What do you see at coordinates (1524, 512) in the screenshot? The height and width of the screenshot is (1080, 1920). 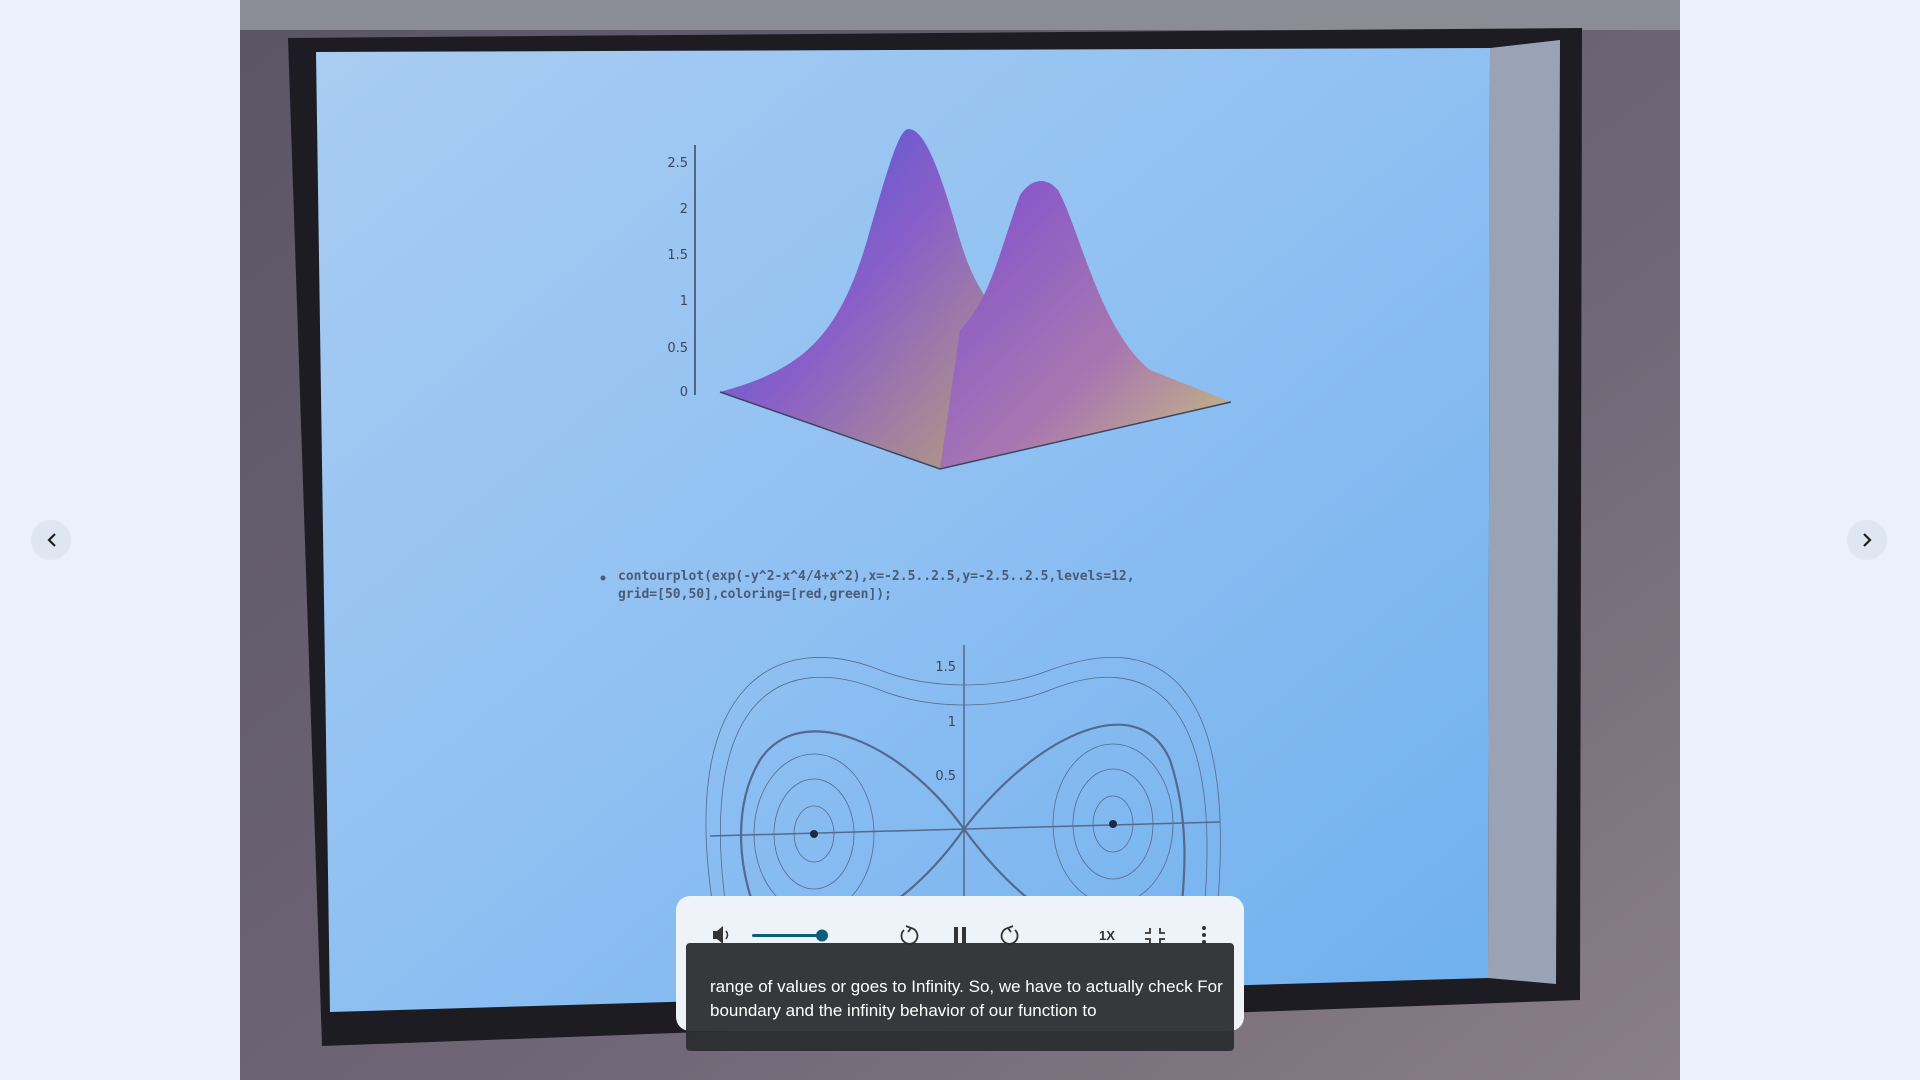 I see `screen-edge` at bounding box center [1524, 512].